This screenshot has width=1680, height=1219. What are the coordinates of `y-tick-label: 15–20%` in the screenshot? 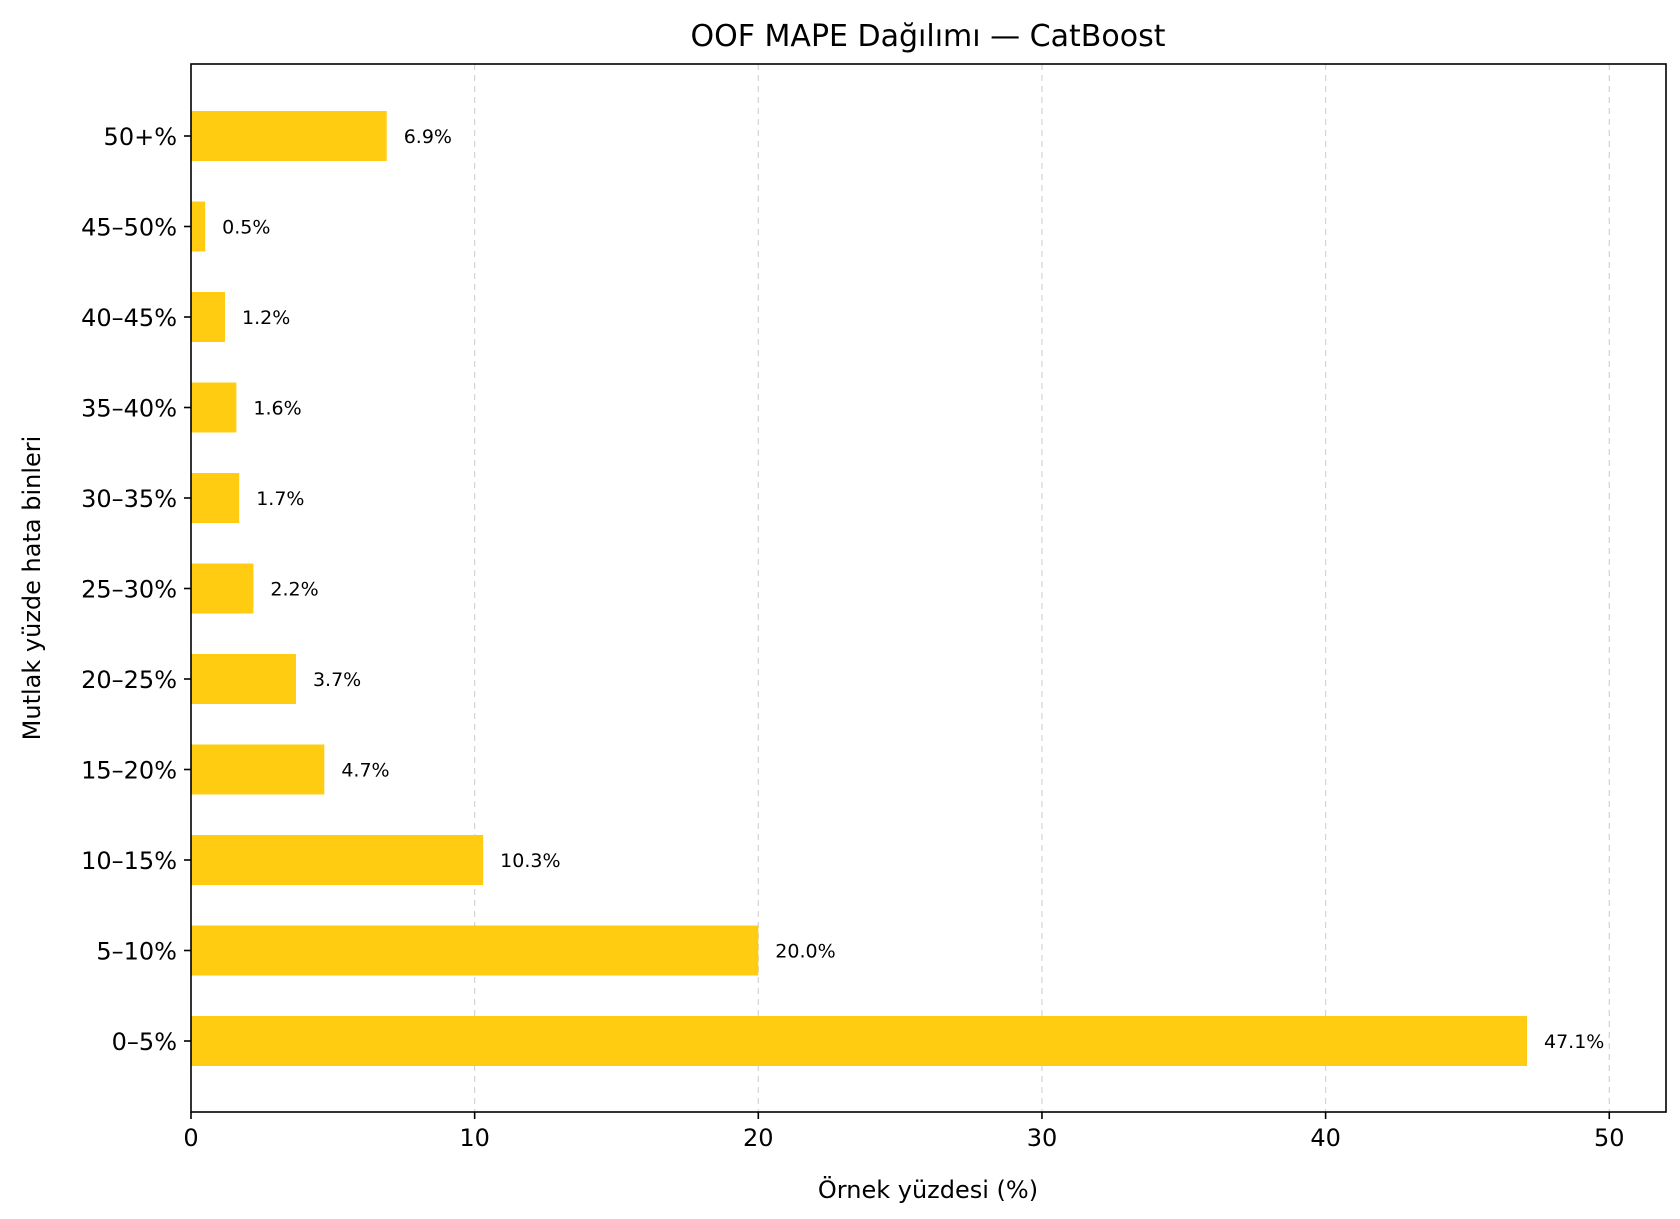 It's located at (129, 771).